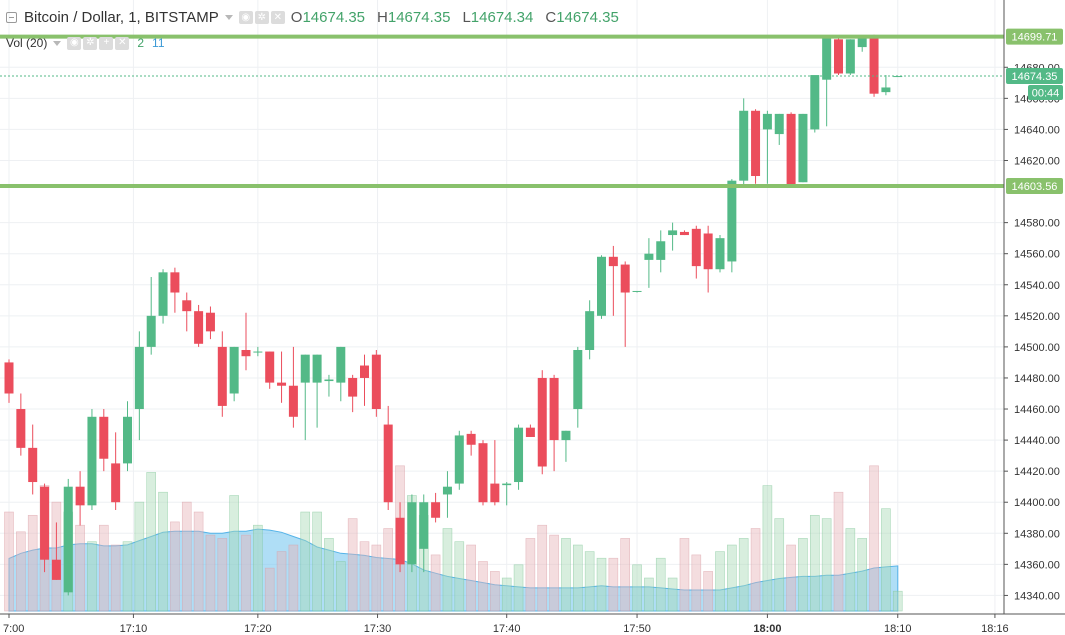 Image resolution: width=1065 pixels, height=635 pixels. I want to click on close-label: C, so click(551, 17).